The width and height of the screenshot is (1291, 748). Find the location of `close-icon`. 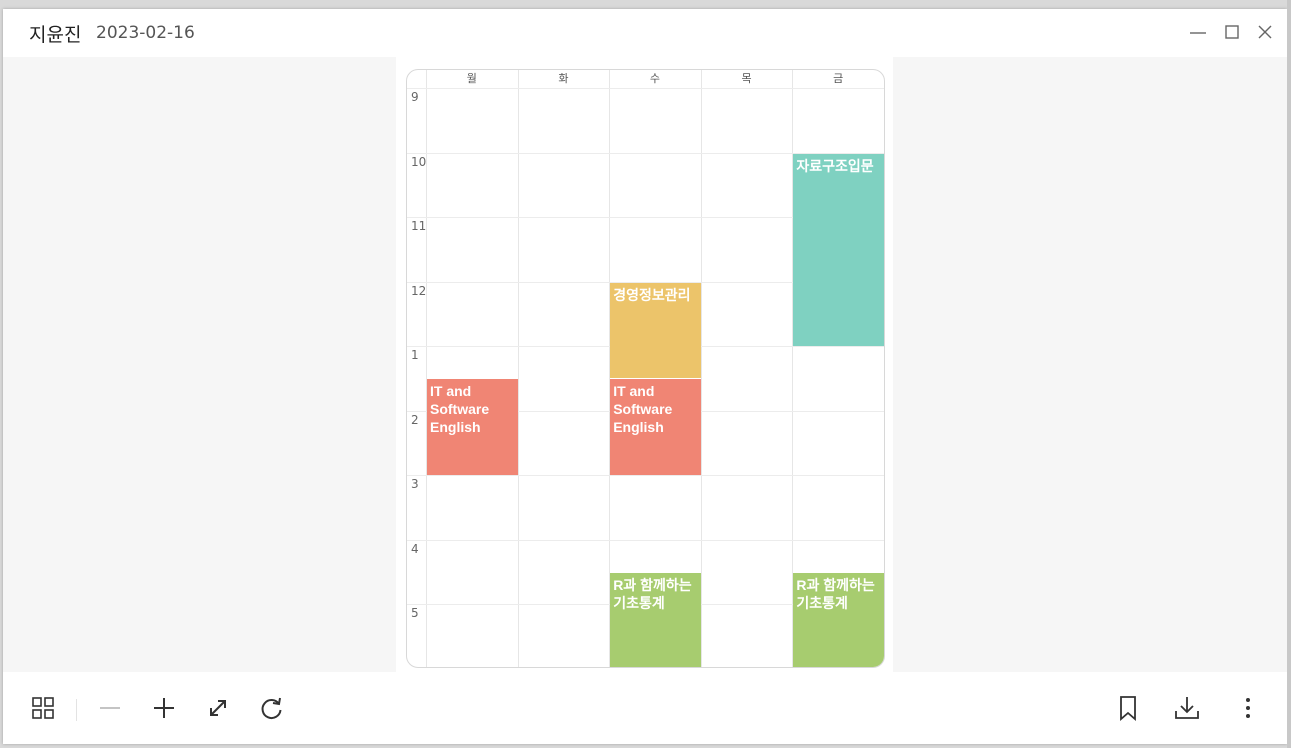

close-icon is located at coordinates (1265, 32).